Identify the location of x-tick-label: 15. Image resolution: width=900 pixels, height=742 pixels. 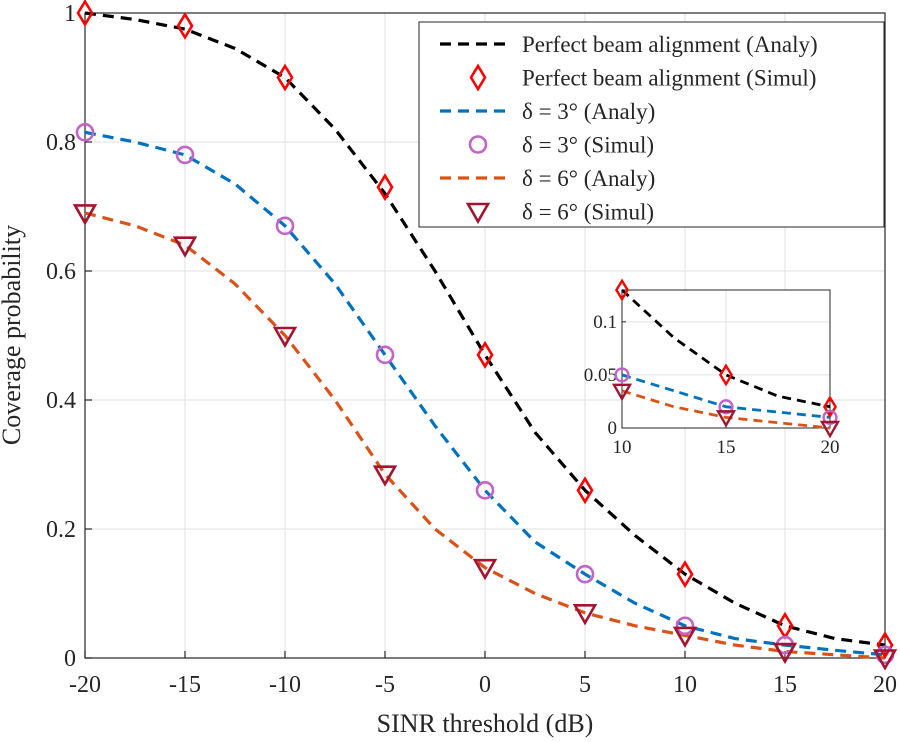
(785, 685).